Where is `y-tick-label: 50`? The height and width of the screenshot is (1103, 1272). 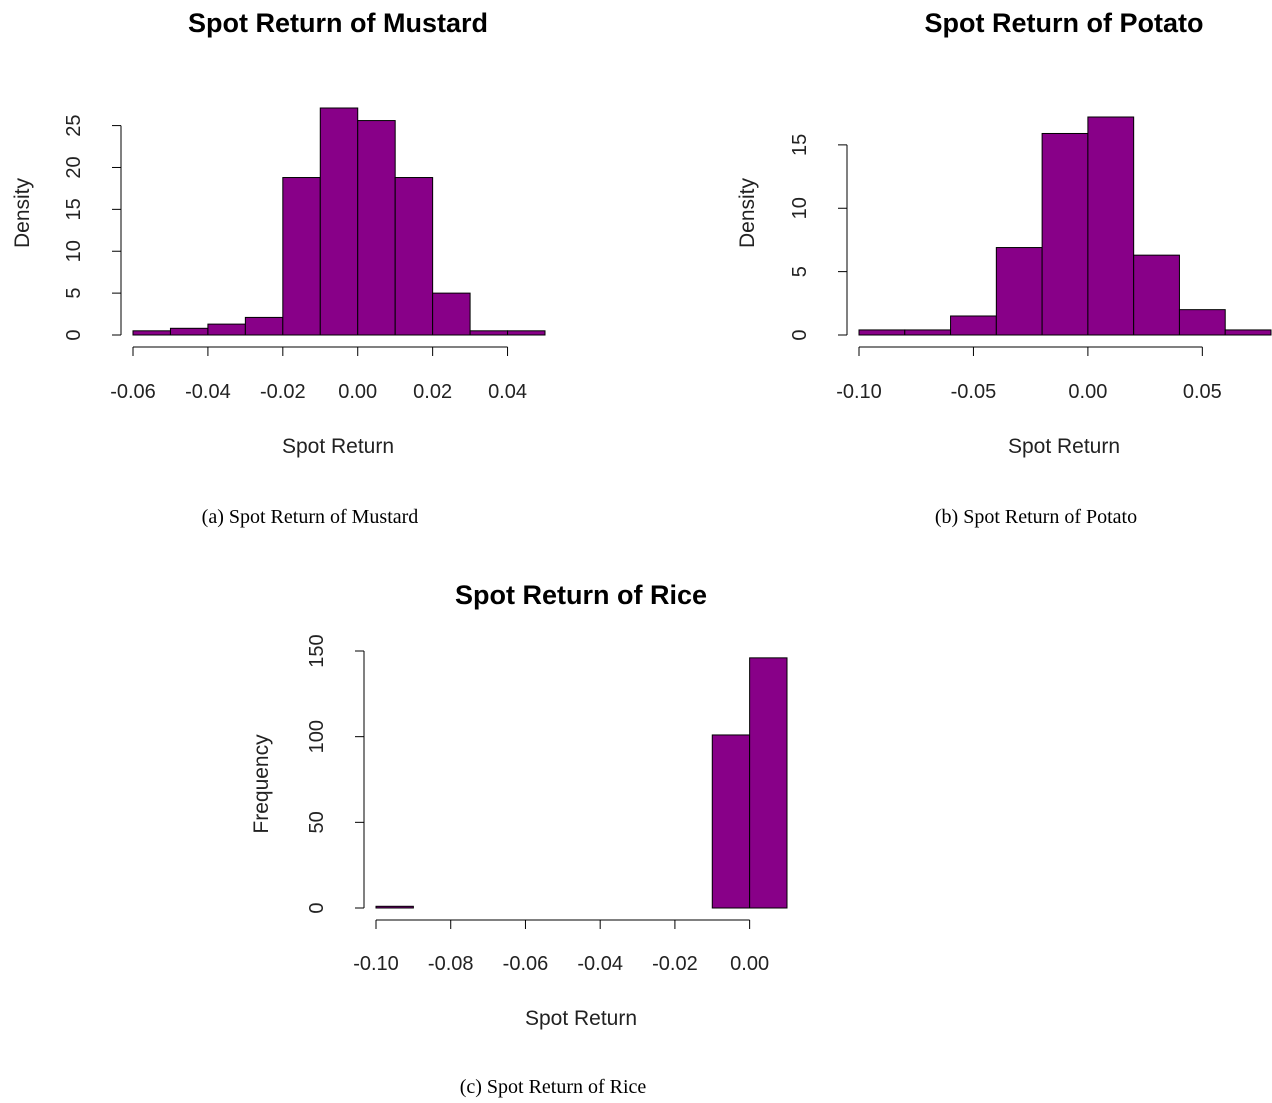 y-tick-label: 50 is located at coordinates (317, 822).